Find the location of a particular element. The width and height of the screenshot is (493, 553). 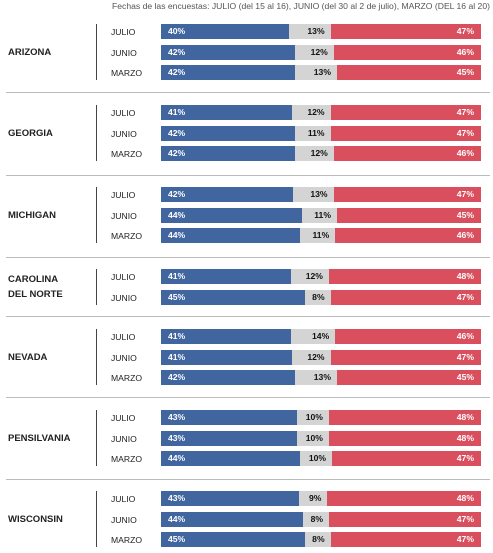

state-label: ARIZONA is located at coordinates (29, 52).